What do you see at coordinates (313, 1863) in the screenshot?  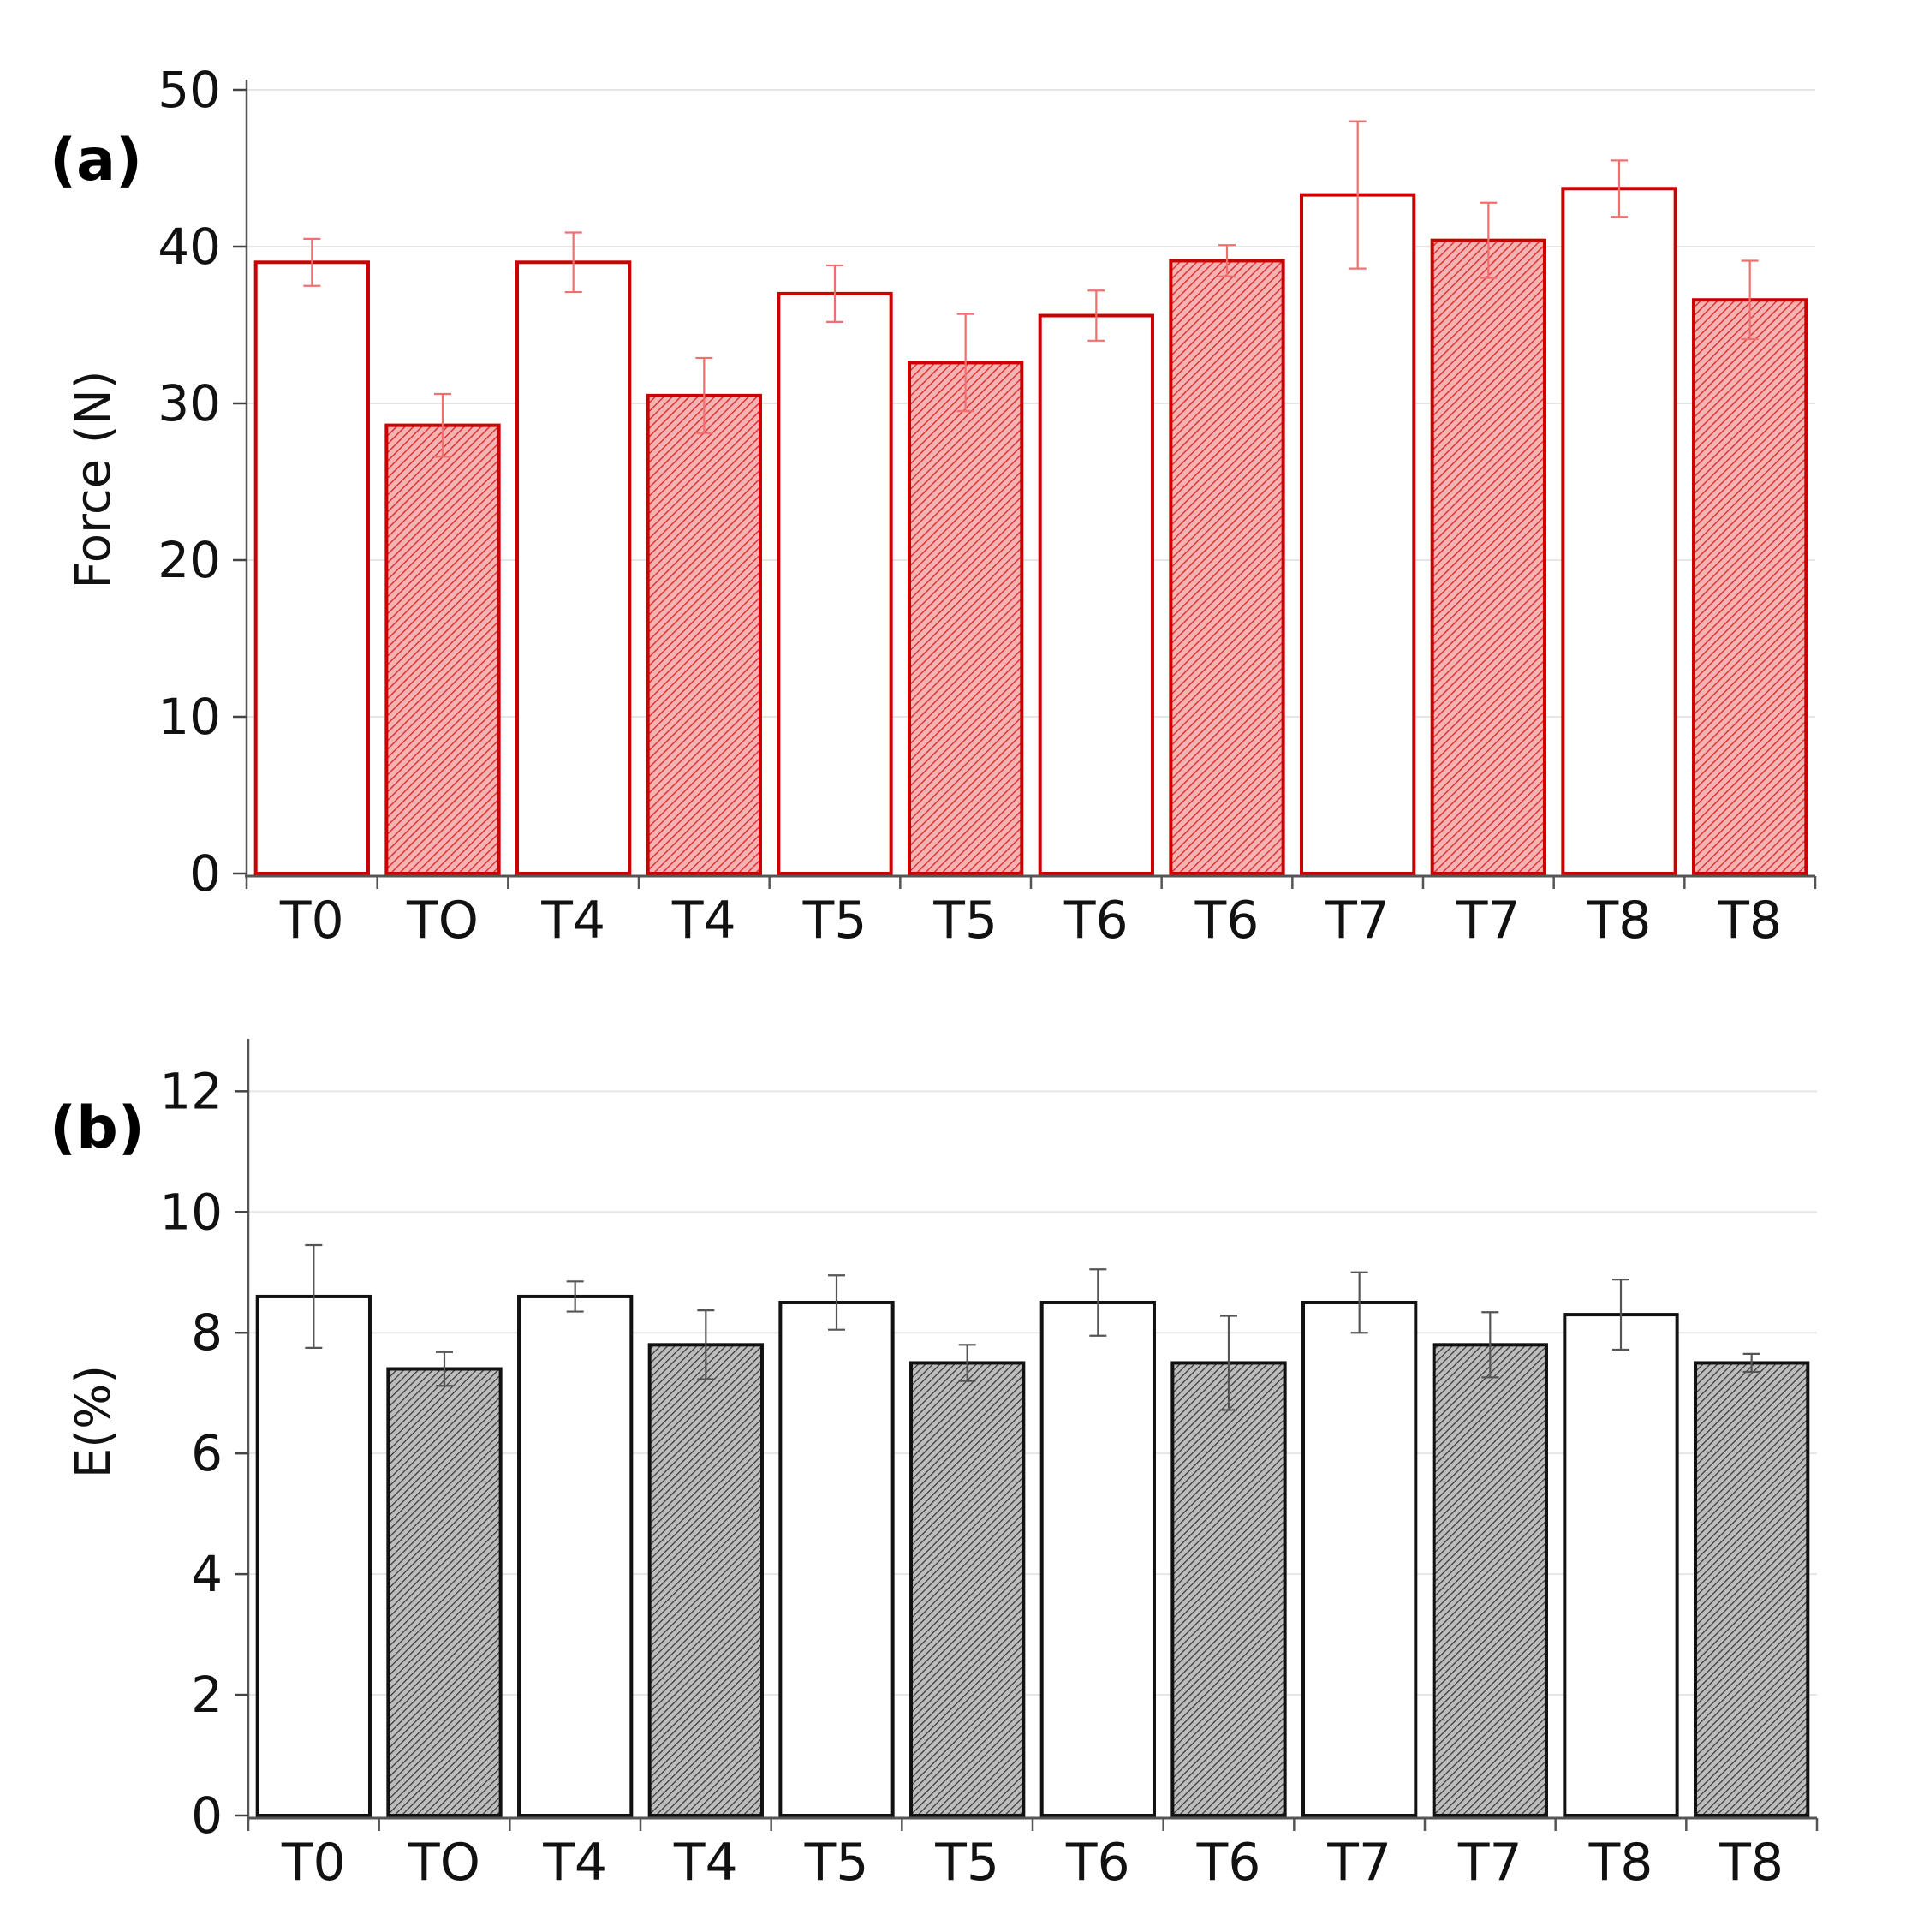 I see `panel-b-x-tick-label: T0` at bounding box center [313, 1863].